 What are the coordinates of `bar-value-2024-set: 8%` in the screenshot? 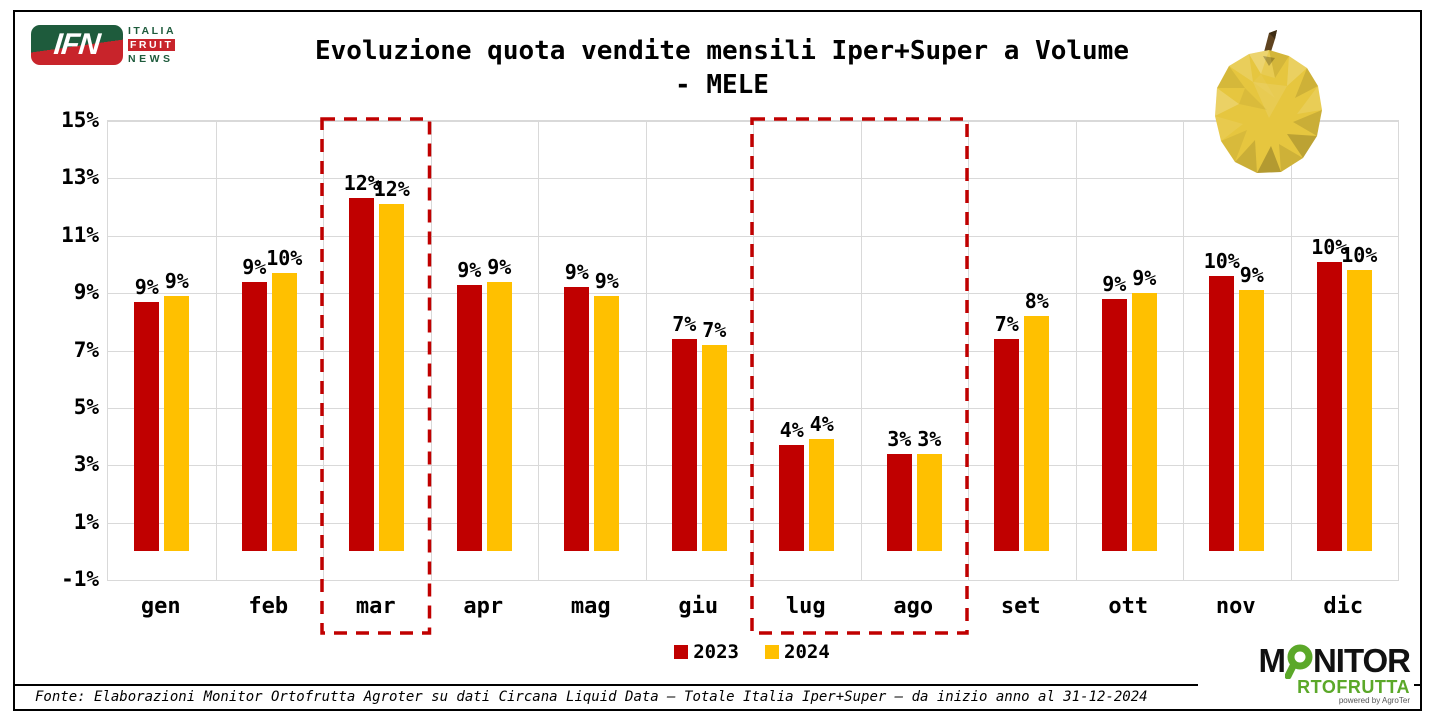 It's located at (1036, 301).